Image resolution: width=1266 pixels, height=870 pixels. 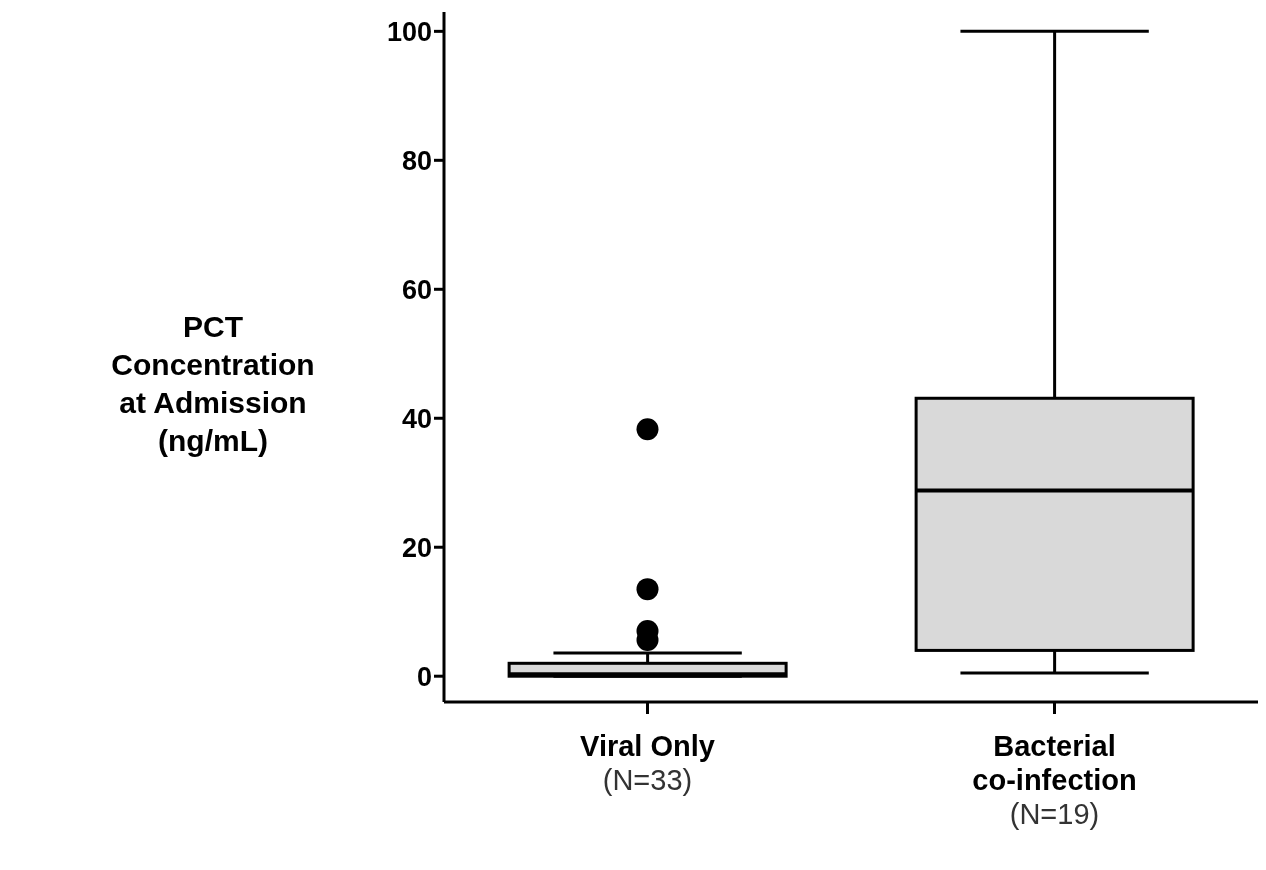 What do you see at coordinates (409, 31) in the screenshot?
I see `y-tick-label: 100` at bounding box center [409, 31].